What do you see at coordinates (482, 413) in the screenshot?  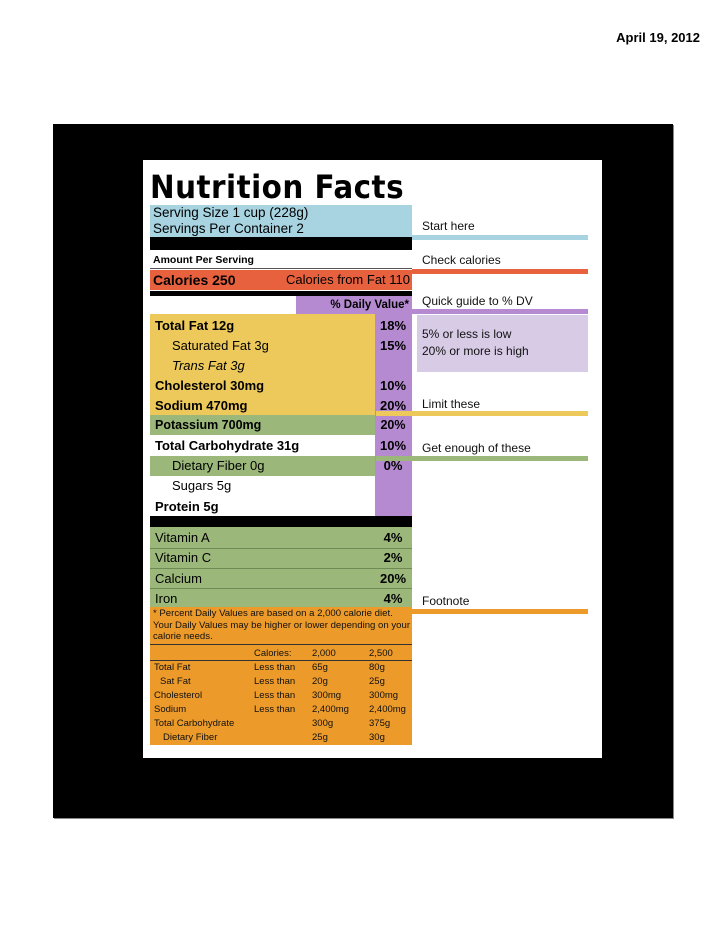 I see `ann-limit-line` at bounding box center [482, 413].